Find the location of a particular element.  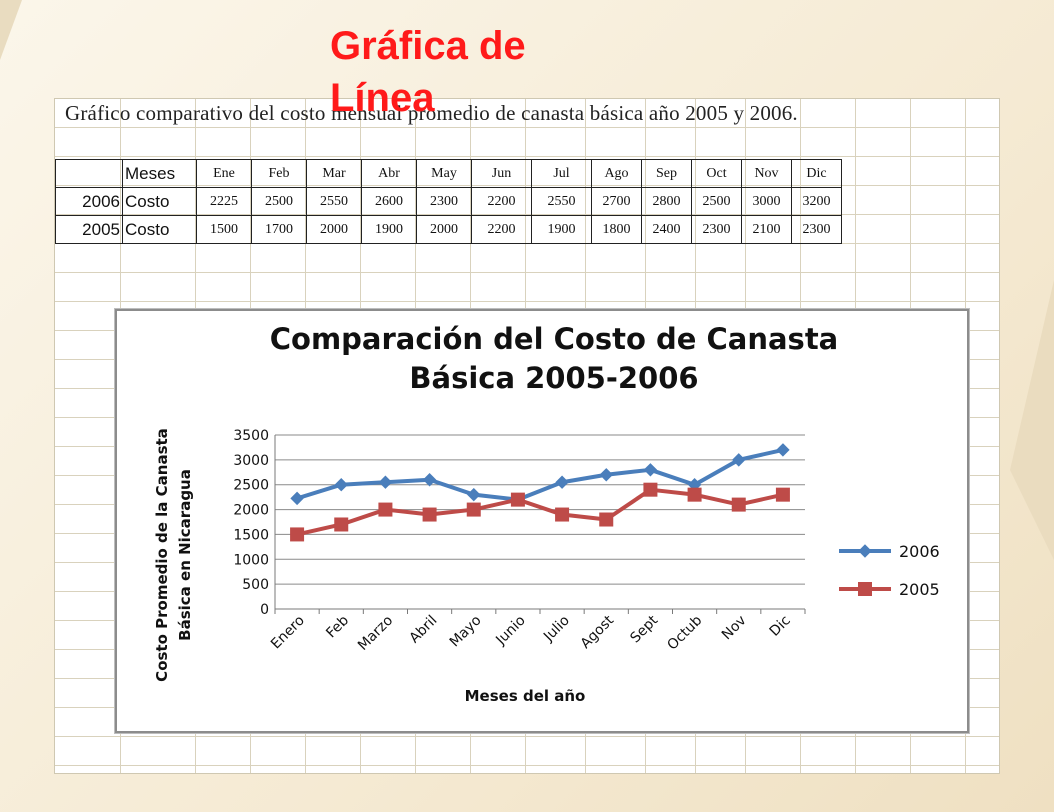

table-corner-cell is located at coordinates (89, 173).